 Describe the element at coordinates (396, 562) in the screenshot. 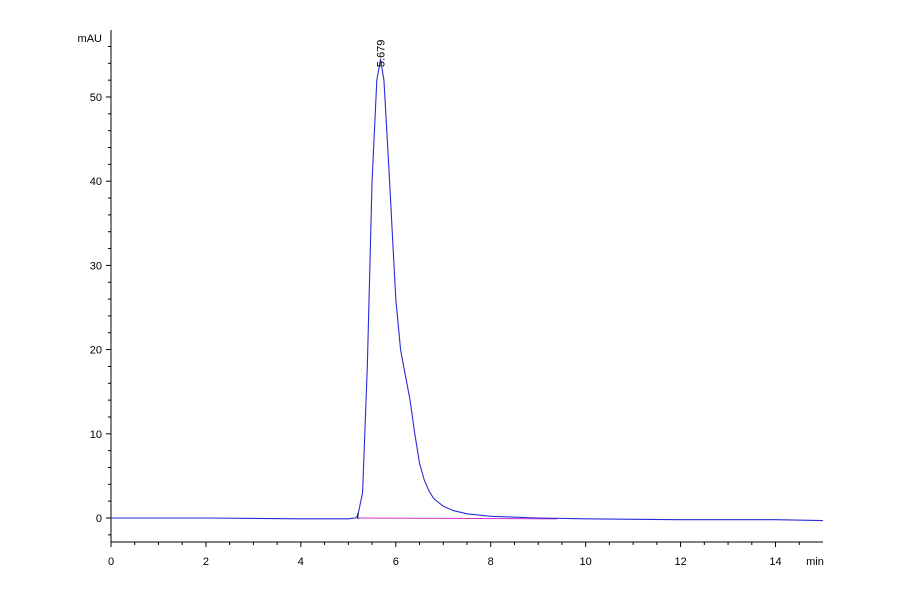

I see `x-tick-label: 6` at that location.